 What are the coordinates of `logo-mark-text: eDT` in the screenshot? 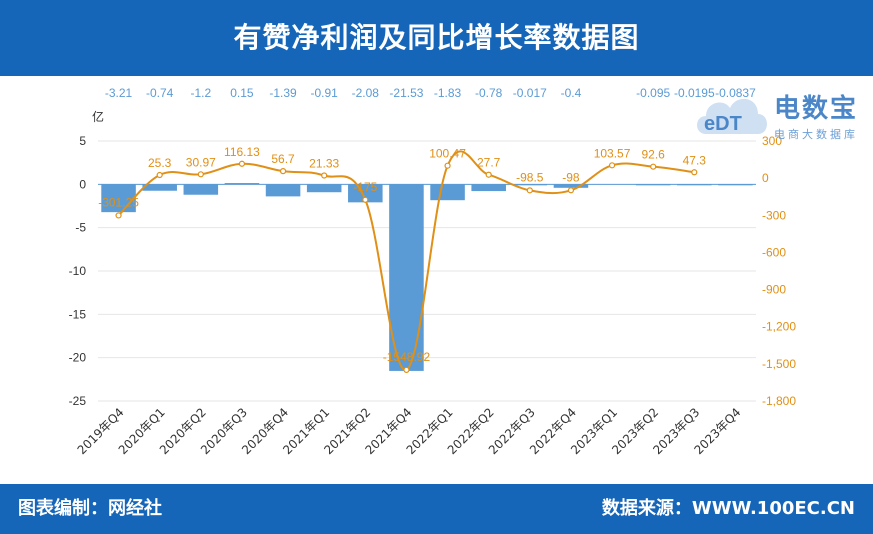 It's located at (723, 124).